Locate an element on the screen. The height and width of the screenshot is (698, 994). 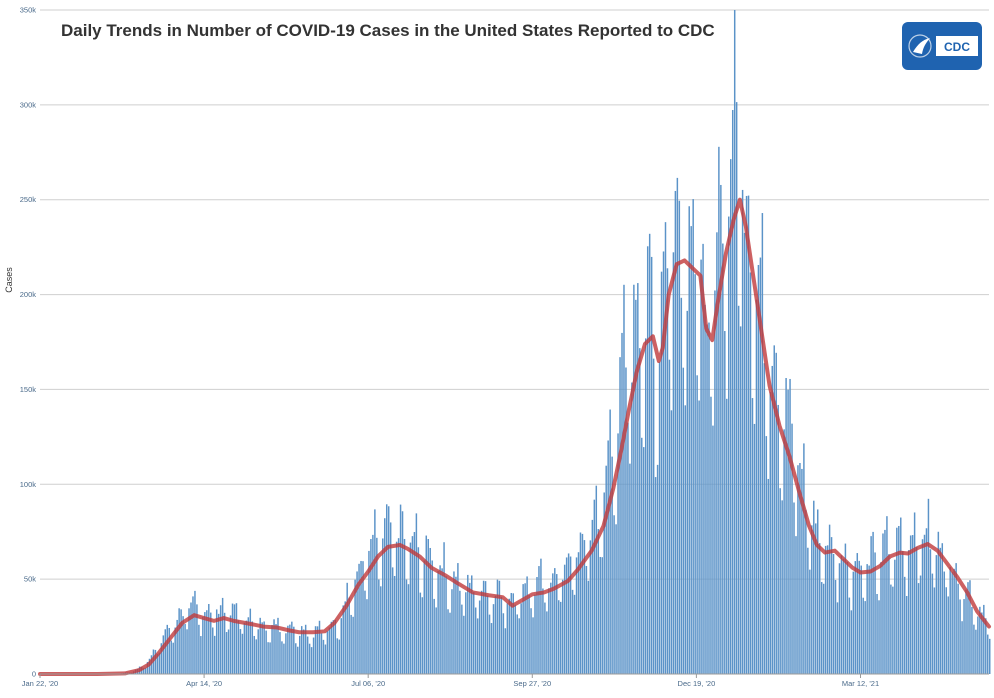
x-tick-label: Jan 22, '20 is located at coordinates (40, 683).